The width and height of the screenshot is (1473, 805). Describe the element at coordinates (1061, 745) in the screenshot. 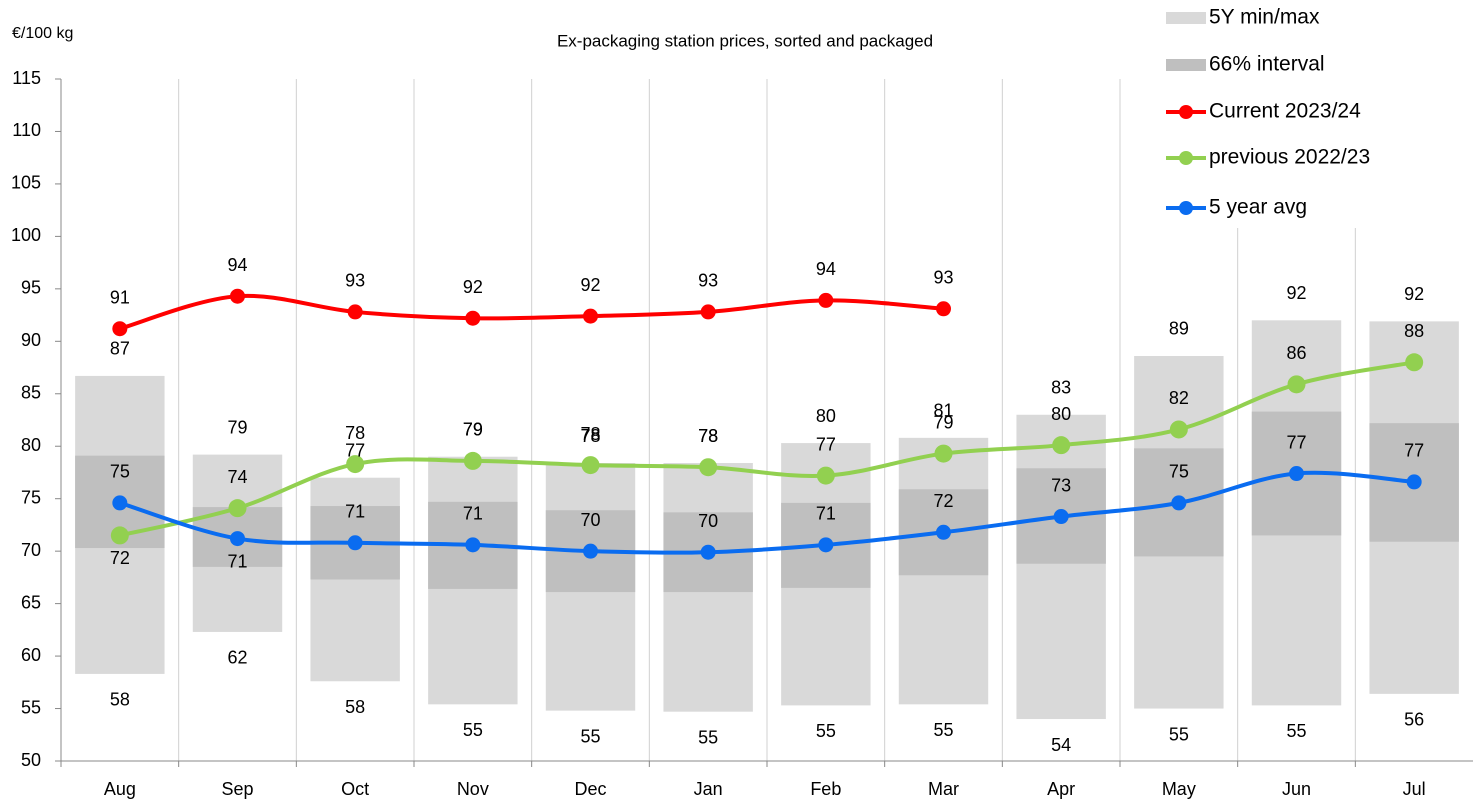

I see `data-label: 54` at that location.